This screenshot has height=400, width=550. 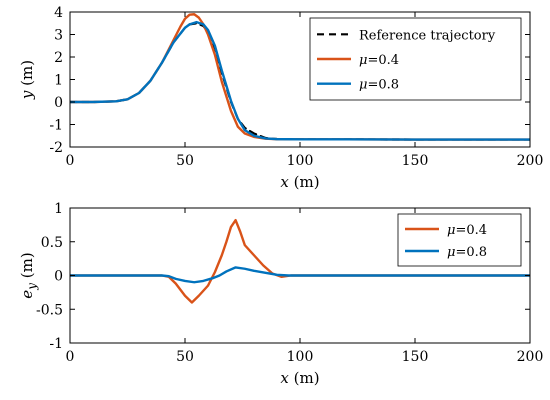 What do you see at coordinates (415, 59) in the screenshot?
I see `legend: Reference trajectory μ=0.4 μ=0.8` at bounding box center [415, 59].